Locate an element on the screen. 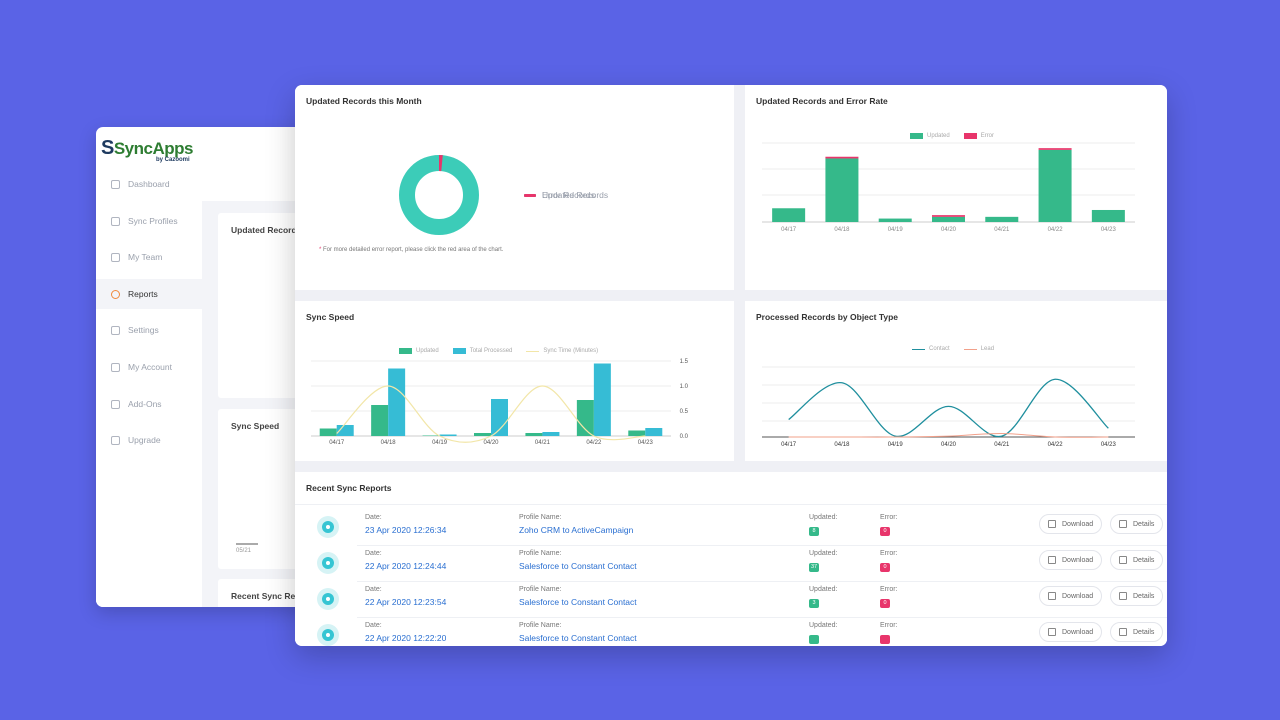 The width and height of the screenshot is (1280, 720). sidebar-item-sync-profiles: Sync Profiles is located at coordinates (149, 221).